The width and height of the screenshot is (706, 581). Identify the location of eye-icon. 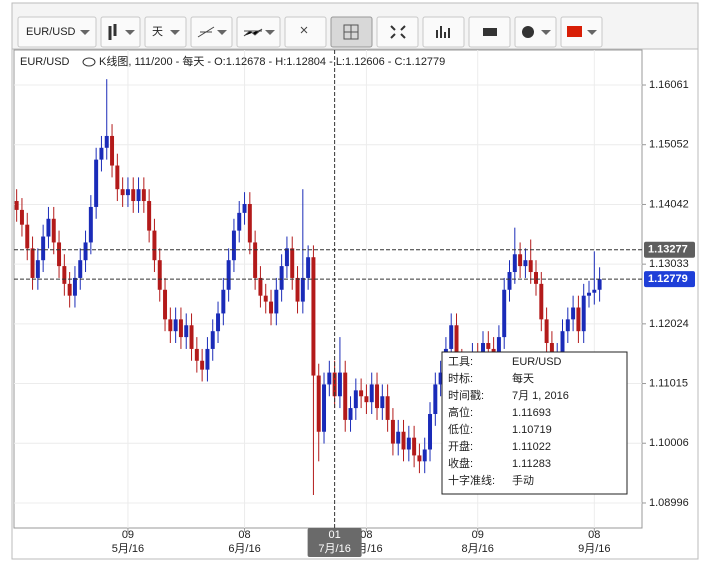
(89, 62).